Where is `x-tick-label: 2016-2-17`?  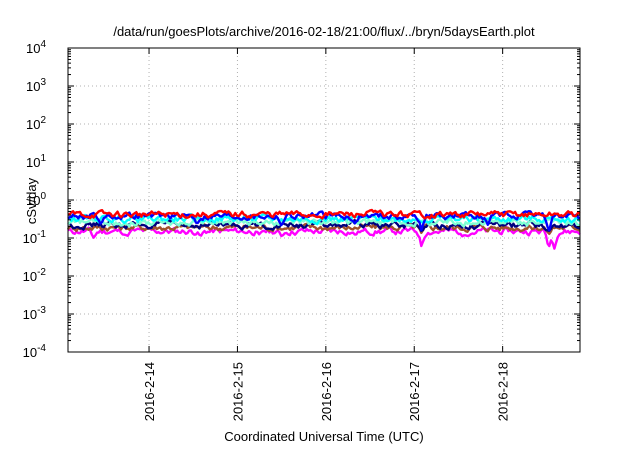 x-tick-label: 2016-2-17 is located at coordinates (414, 391).